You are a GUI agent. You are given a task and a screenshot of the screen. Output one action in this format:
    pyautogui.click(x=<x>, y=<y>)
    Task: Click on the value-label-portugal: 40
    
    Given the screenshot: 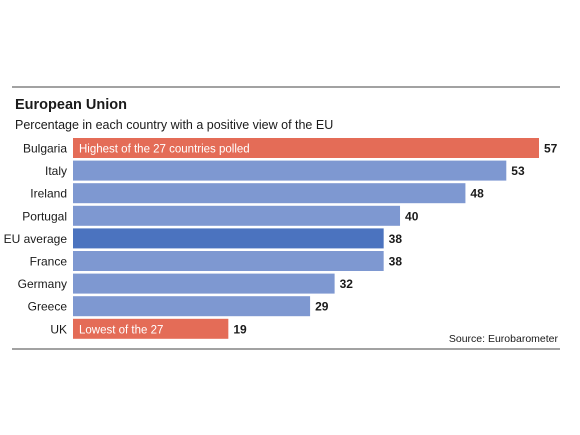 What is the action you would take?
    pyautogui.click(x=412, y=216)
    